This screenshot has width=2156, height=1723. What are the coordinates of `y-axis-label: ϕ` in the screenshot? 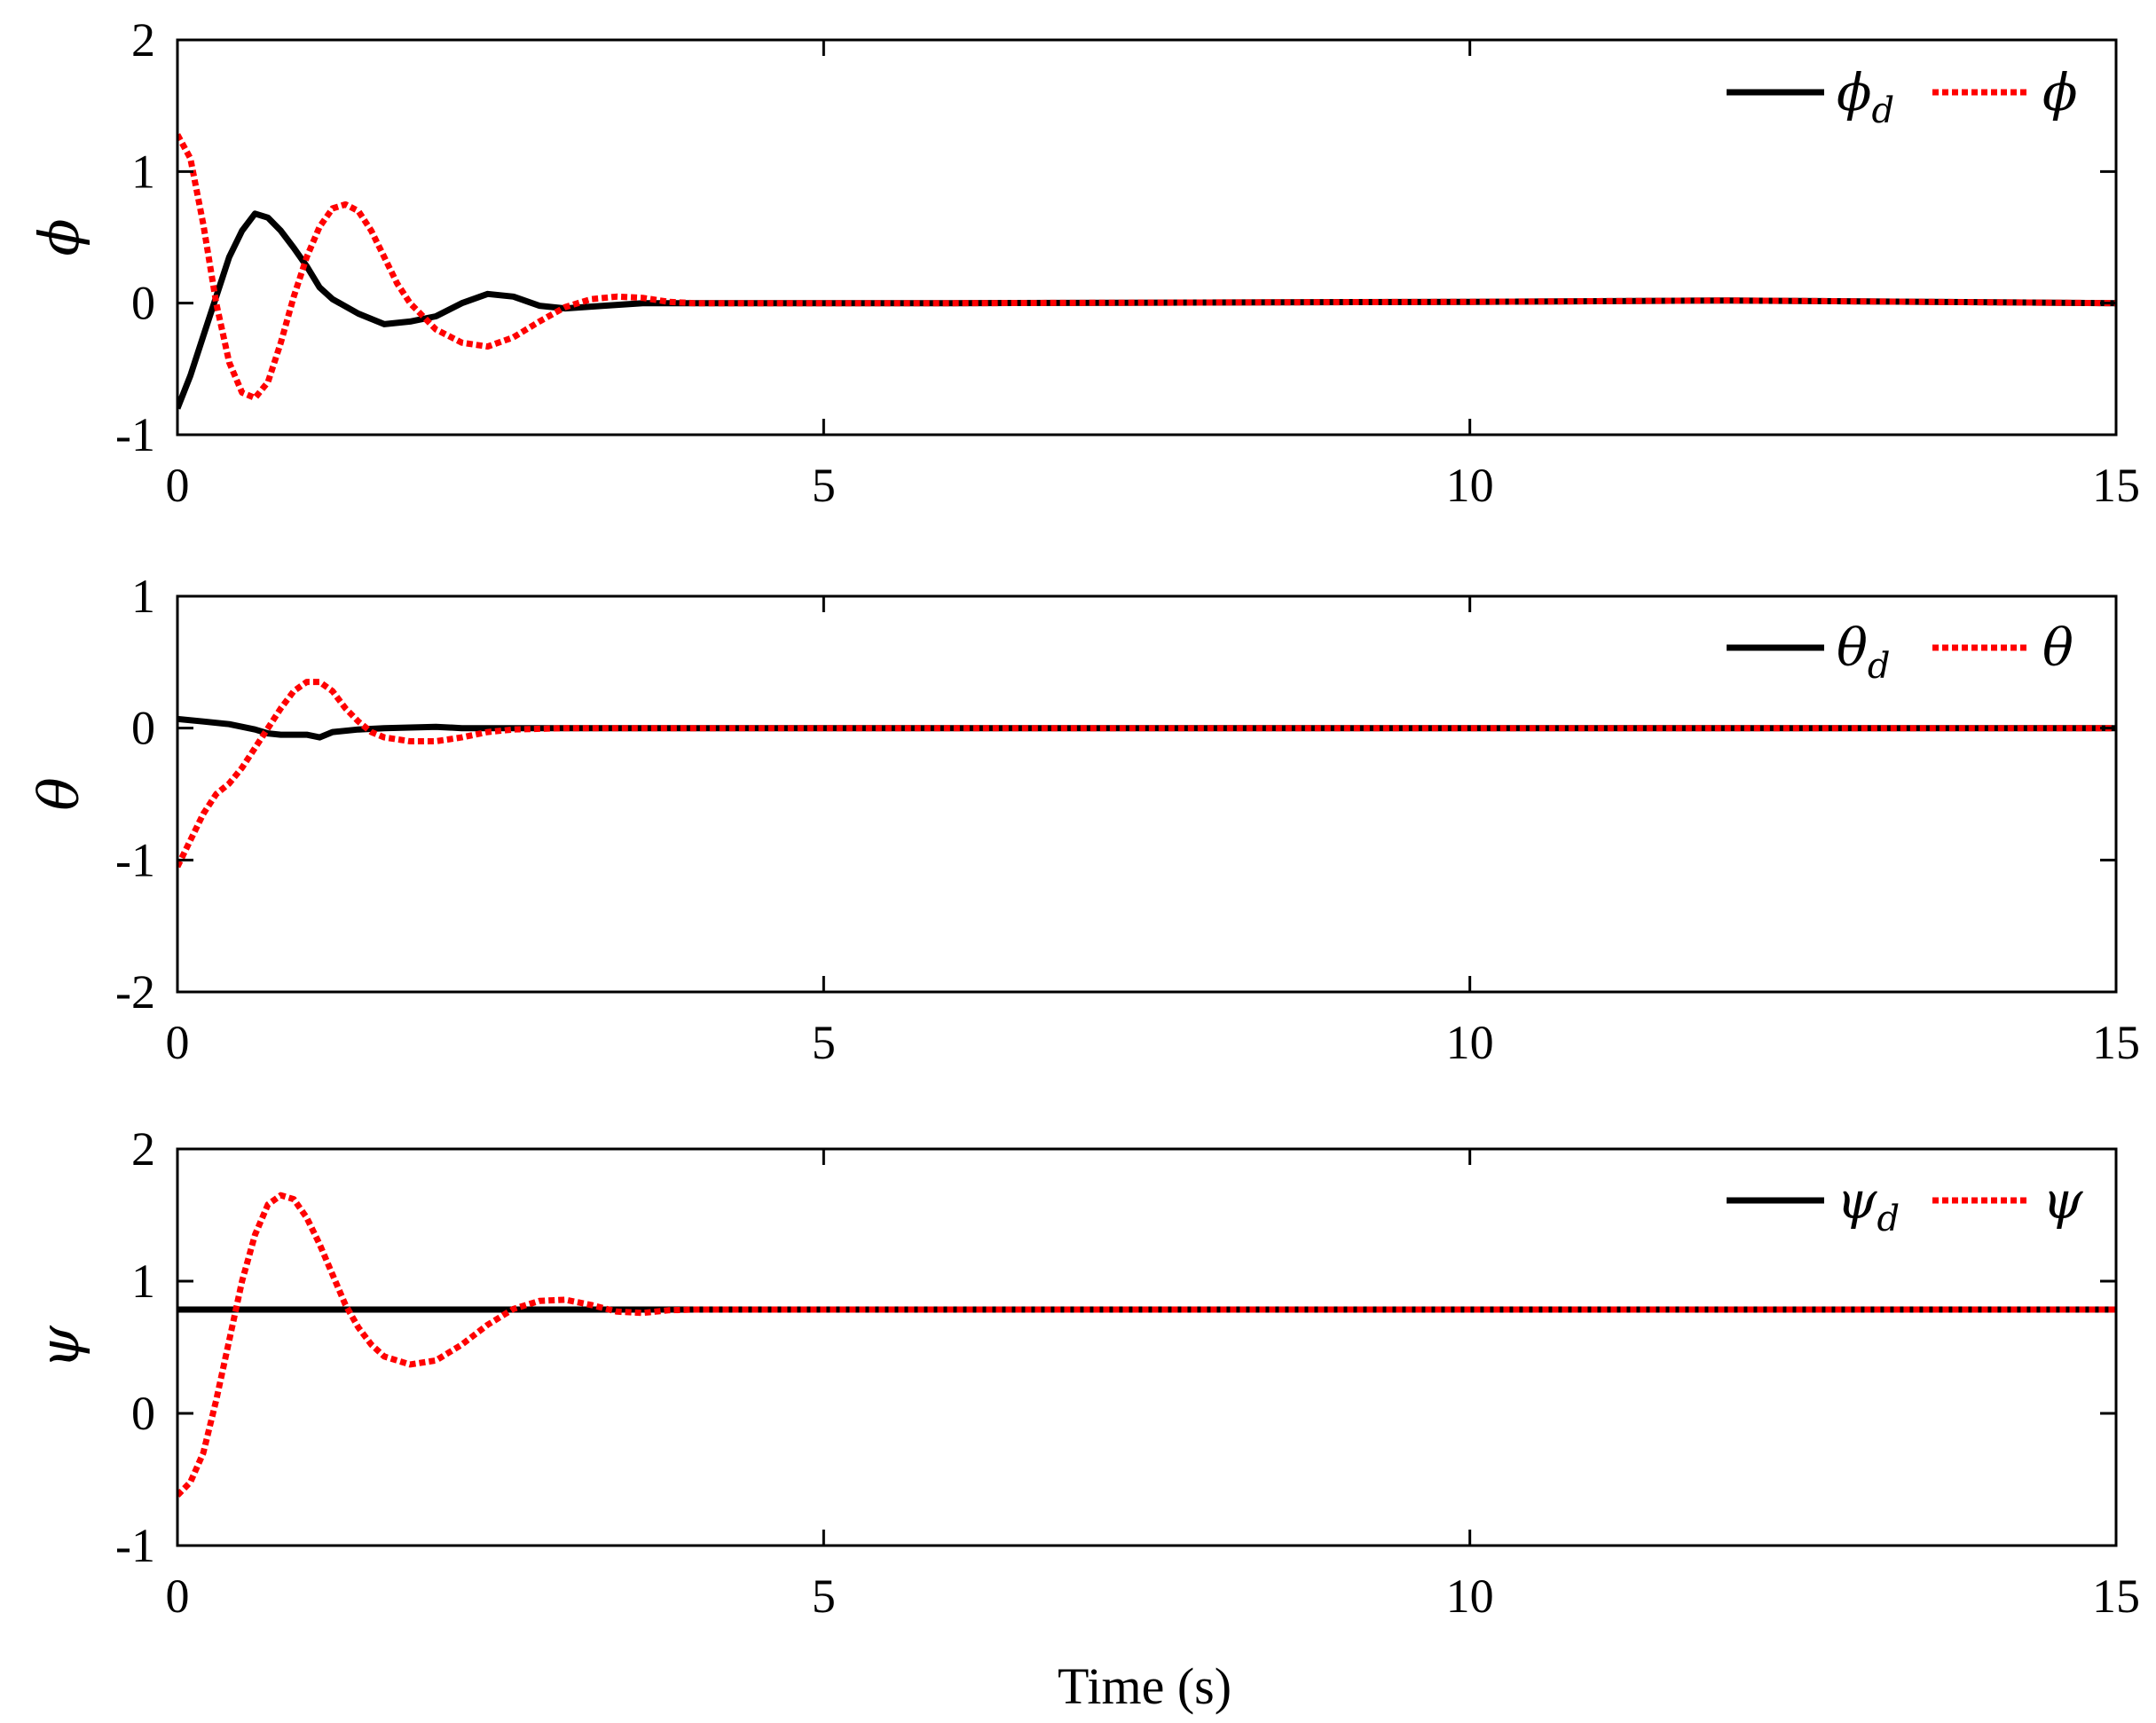 It's located at (59, 237).